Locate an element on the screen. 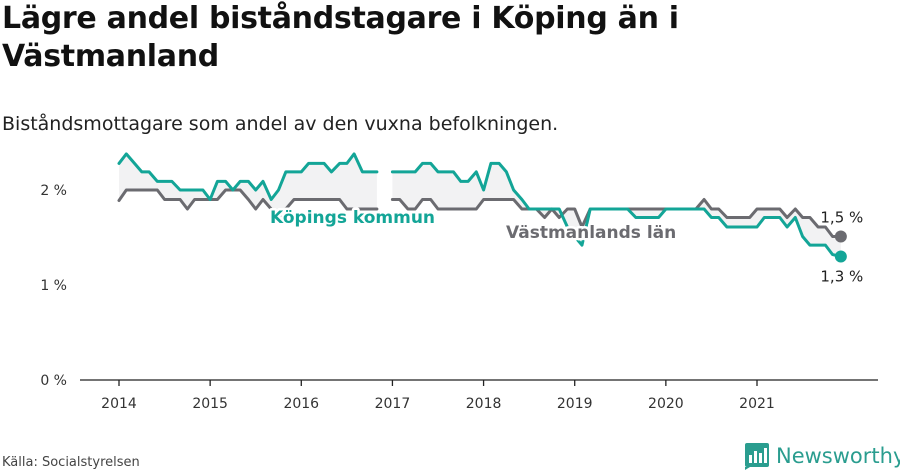 The width and height of the screenshot is (900, 474). series-name-halo: Köpings kommun is located at coordinates (352, 218).